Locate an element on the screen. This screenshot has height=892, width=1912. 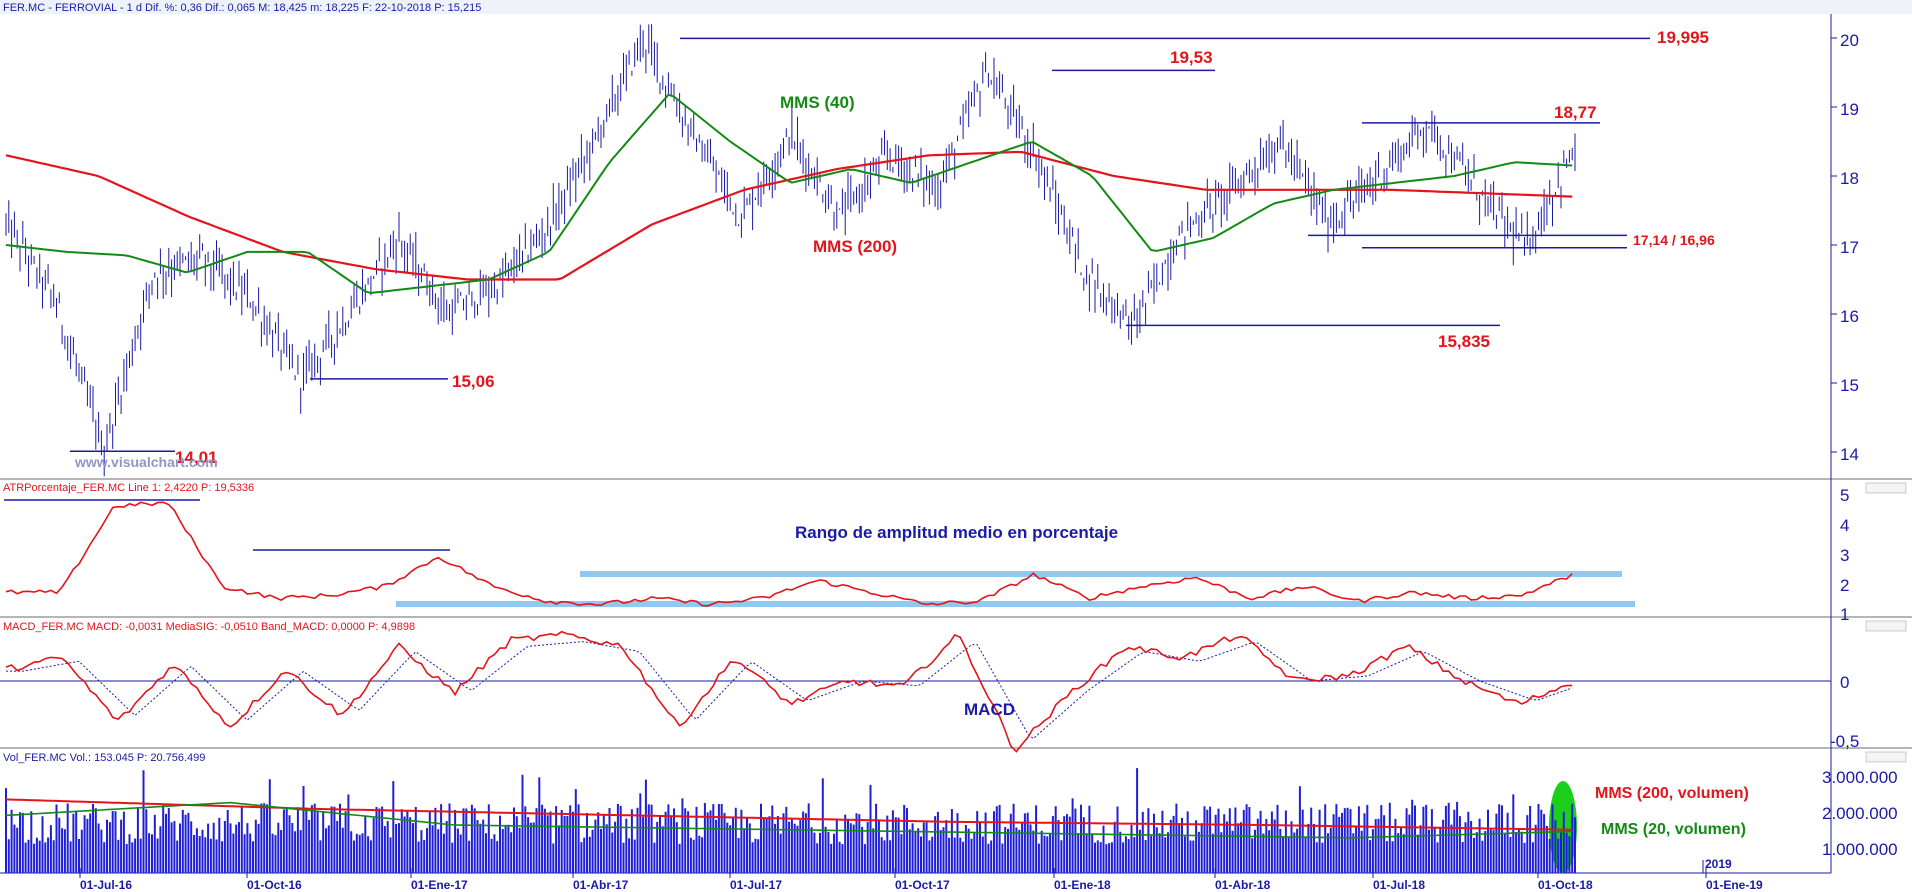
volume-bars is located at coordinates (790, 820).